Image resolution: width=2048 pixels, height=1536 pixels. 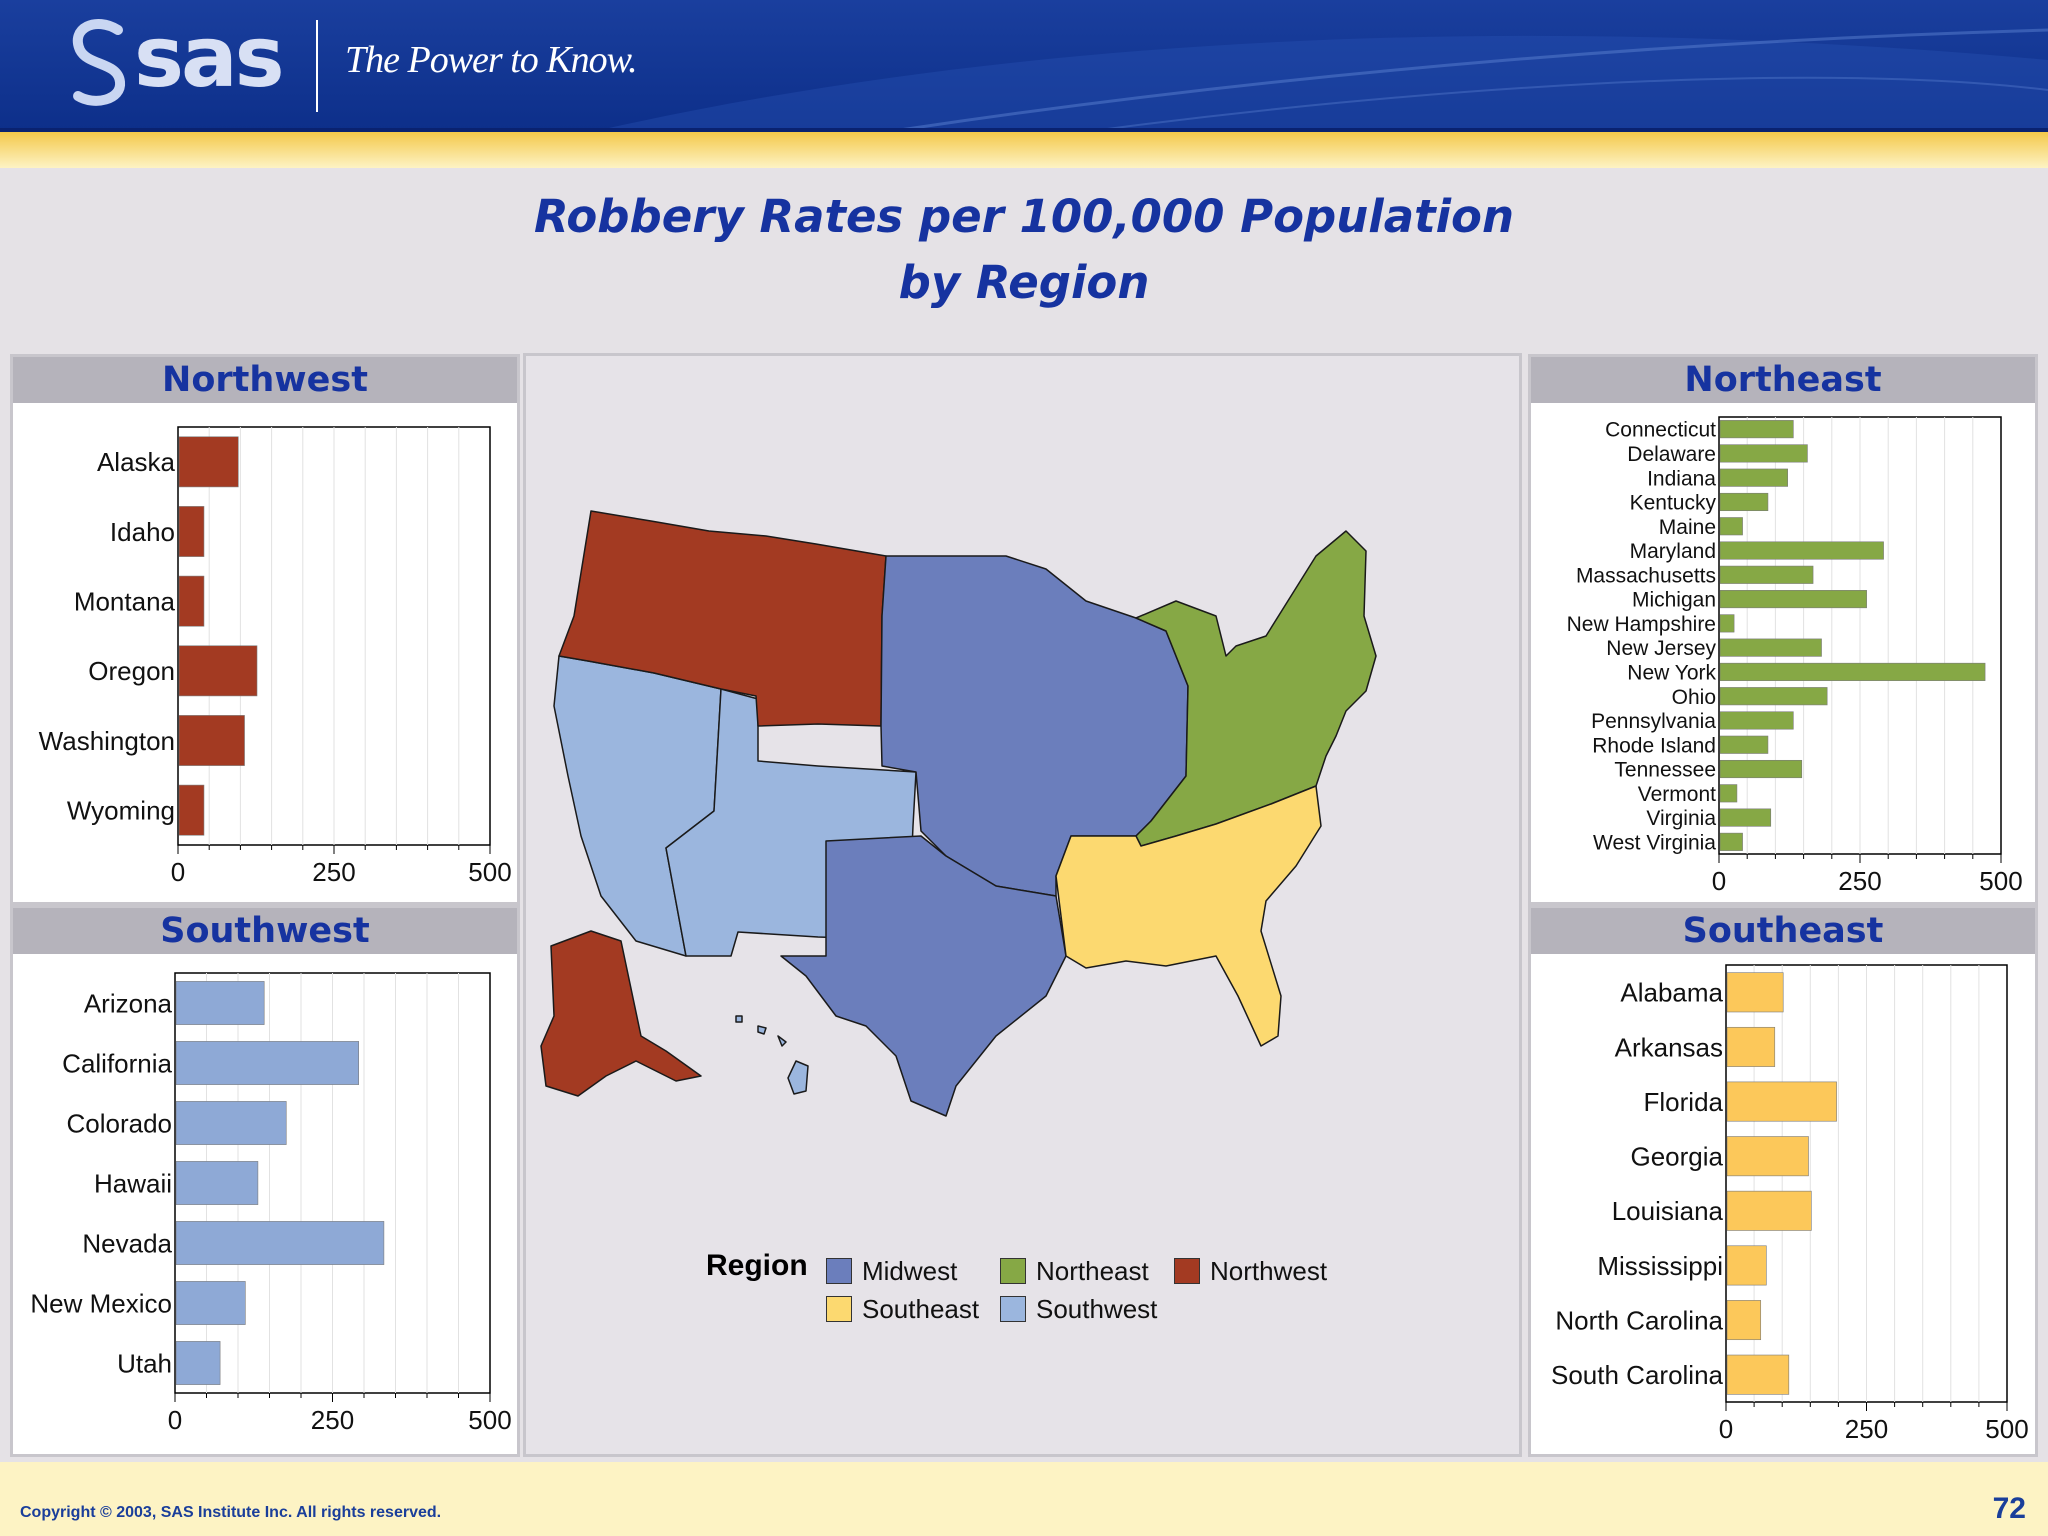 I want to click on bar-florida, so click(x=1781, y=1101).